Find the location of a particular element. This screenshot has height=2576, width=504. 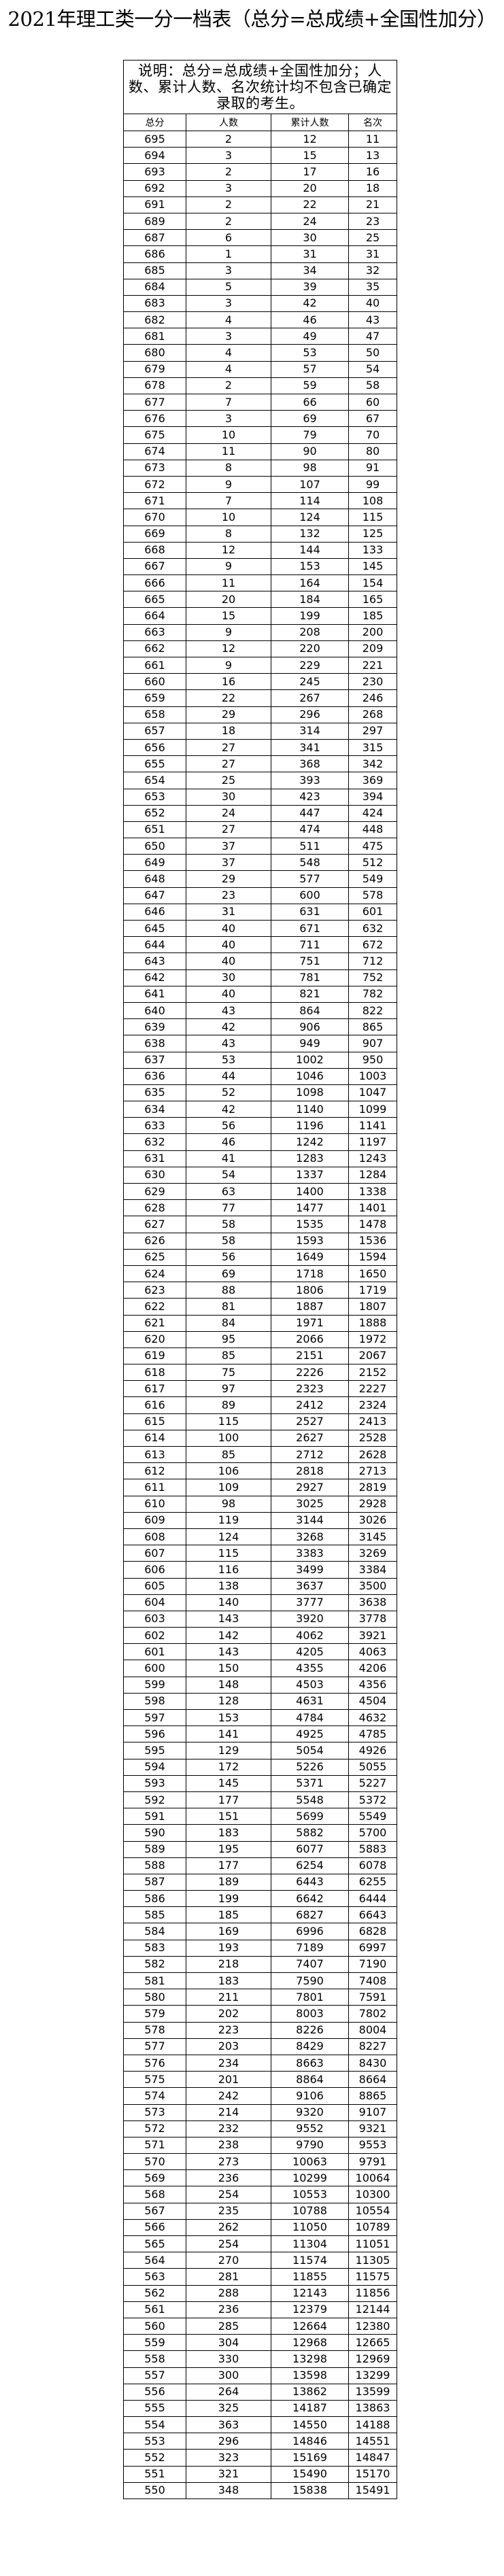

cell-rank: 907 is located at coordinates (373, 1043).